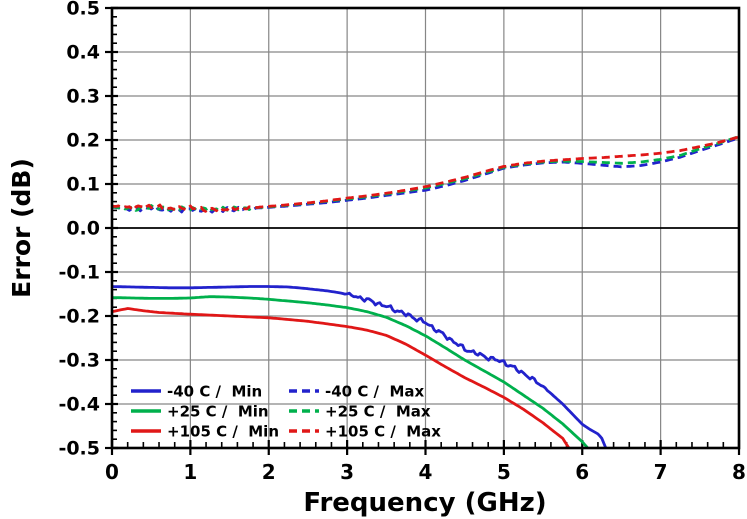 This screenshot has height=519, width=747. What do you see at coordinates (190, 472) in the screenshot?
I see `x-tick-label: 1` at bounding box center [190, 472].